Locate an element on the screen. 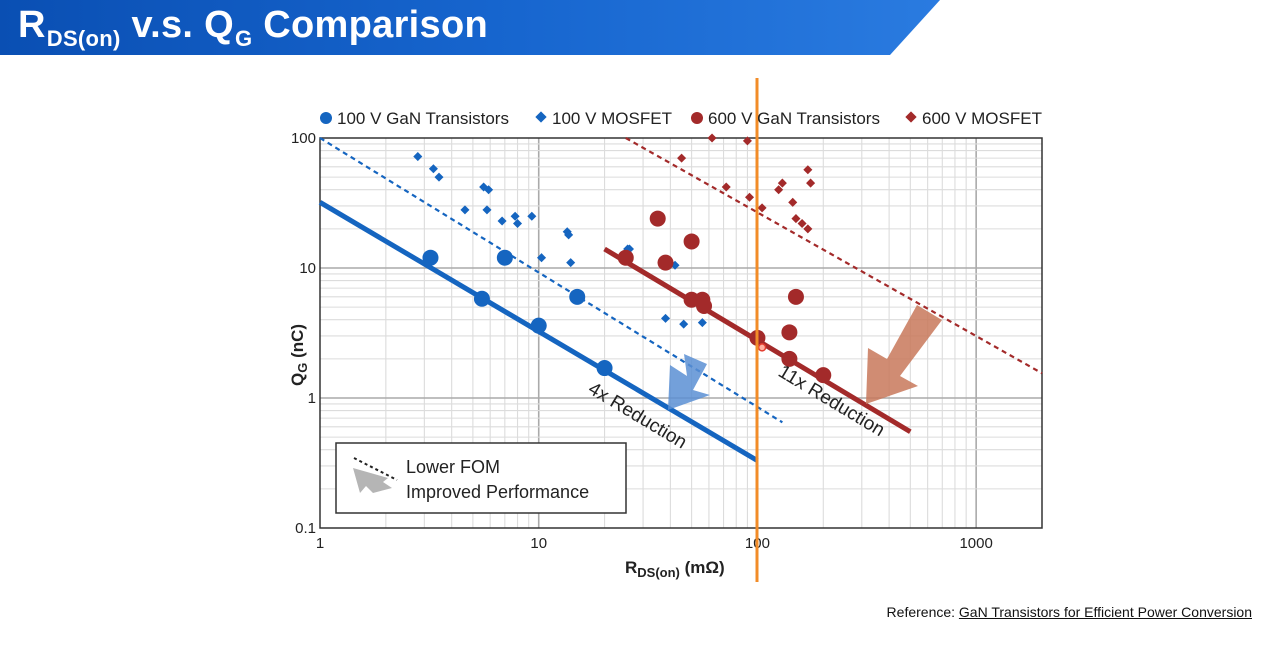  slide-title: RDS(on) v.s. QG Comparison is located at coordinates (253, 27).